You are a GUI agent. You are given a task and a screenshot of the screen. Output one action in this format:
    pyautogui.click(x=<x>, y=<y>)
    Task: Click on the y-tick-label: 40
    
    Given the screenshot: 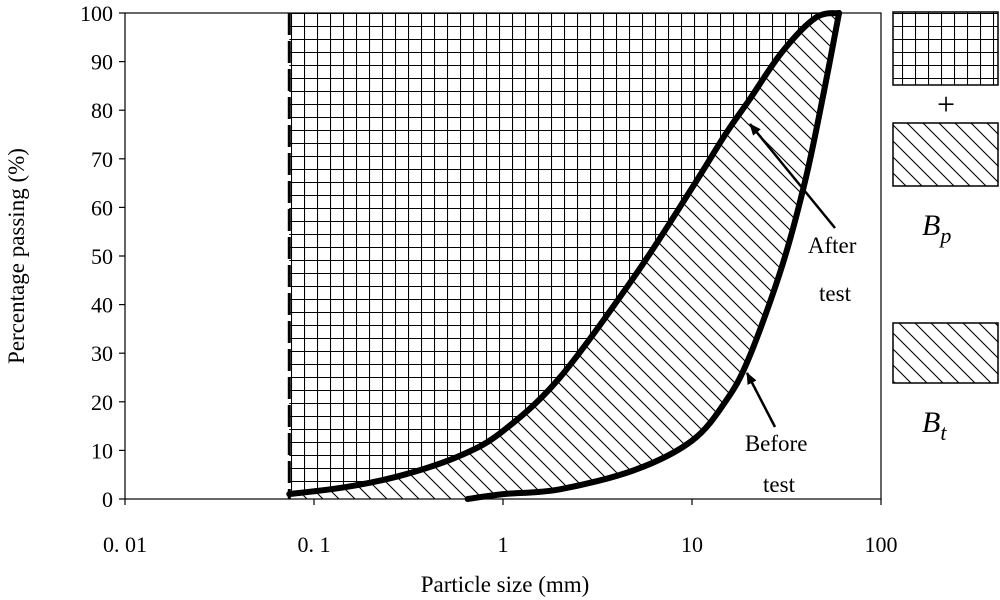 What is the action you would take?
    pyautogui.click(x=102, y=305)
    